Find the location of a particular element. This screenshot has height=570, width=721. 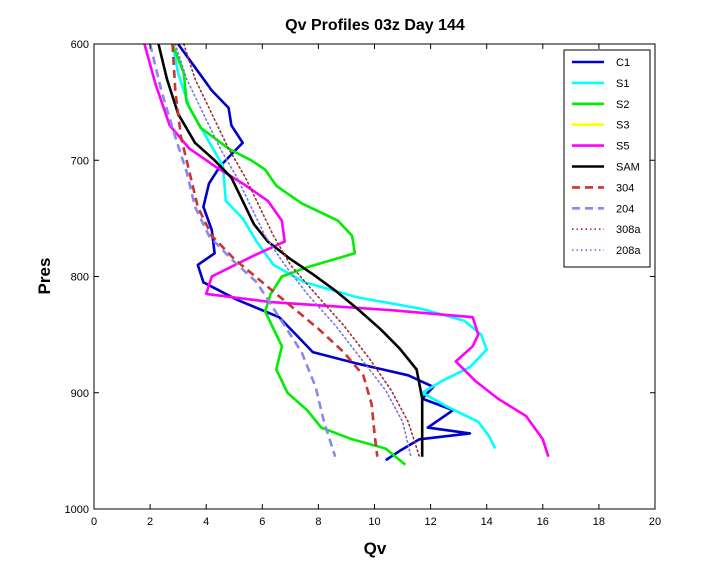

legend-label-sam: SAM is located at coordinates (628, 168).